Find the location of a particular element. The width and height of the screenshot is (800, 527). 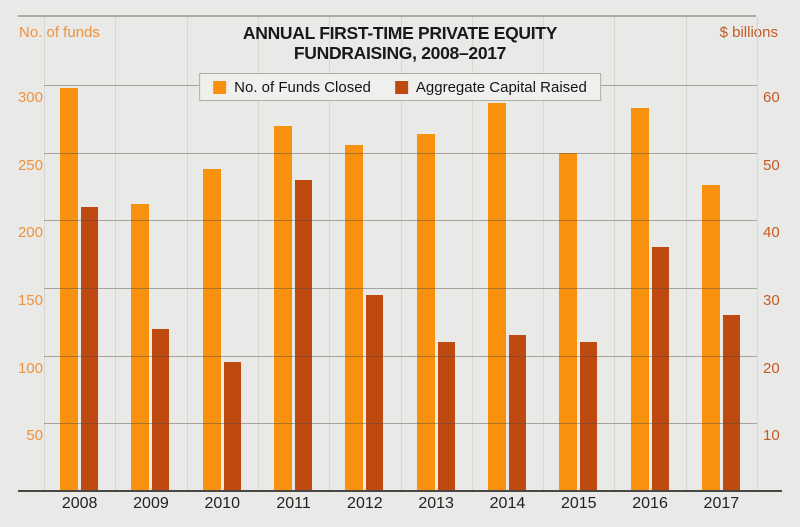

x-tick-label-2017: 2017 is located at coordinates (721, 503).